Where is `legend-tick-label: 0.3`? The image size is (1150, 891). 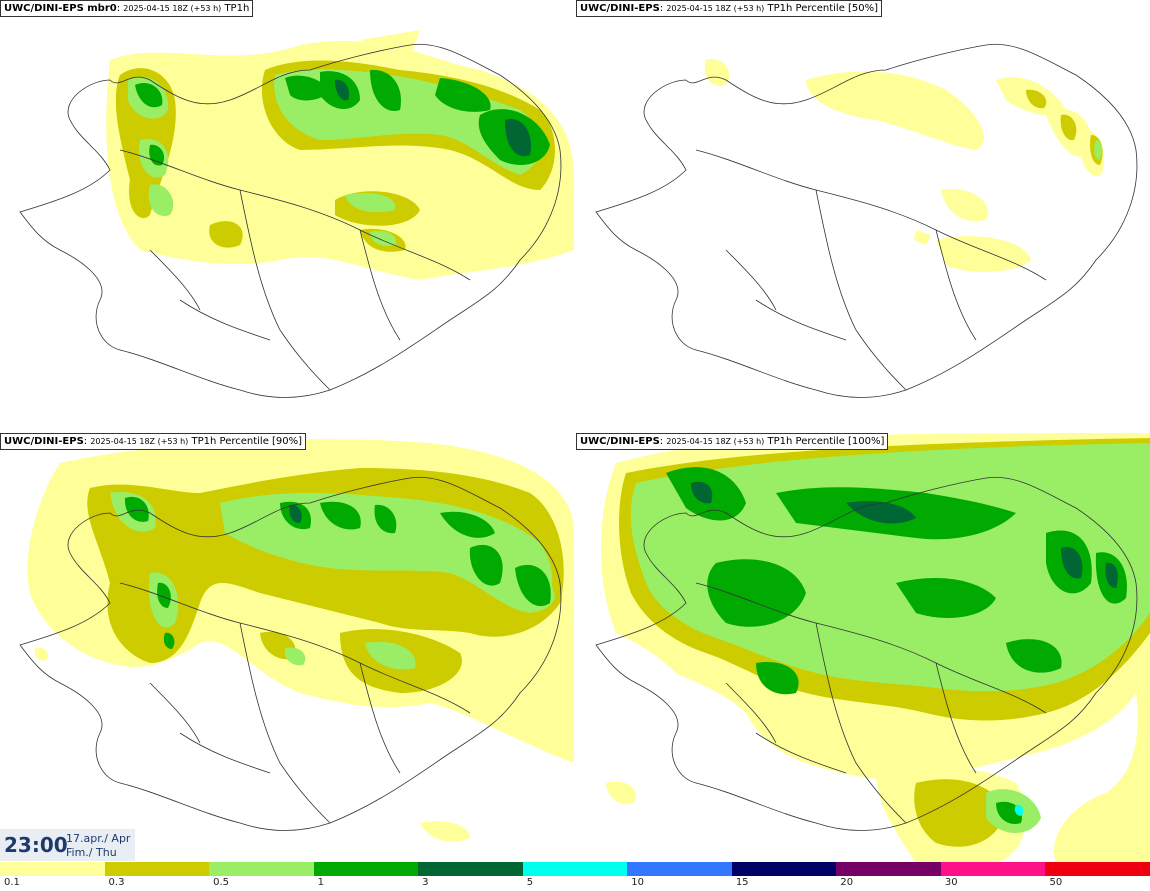
legend-tick-label: 0.3 is located at coordinates (116, 882).